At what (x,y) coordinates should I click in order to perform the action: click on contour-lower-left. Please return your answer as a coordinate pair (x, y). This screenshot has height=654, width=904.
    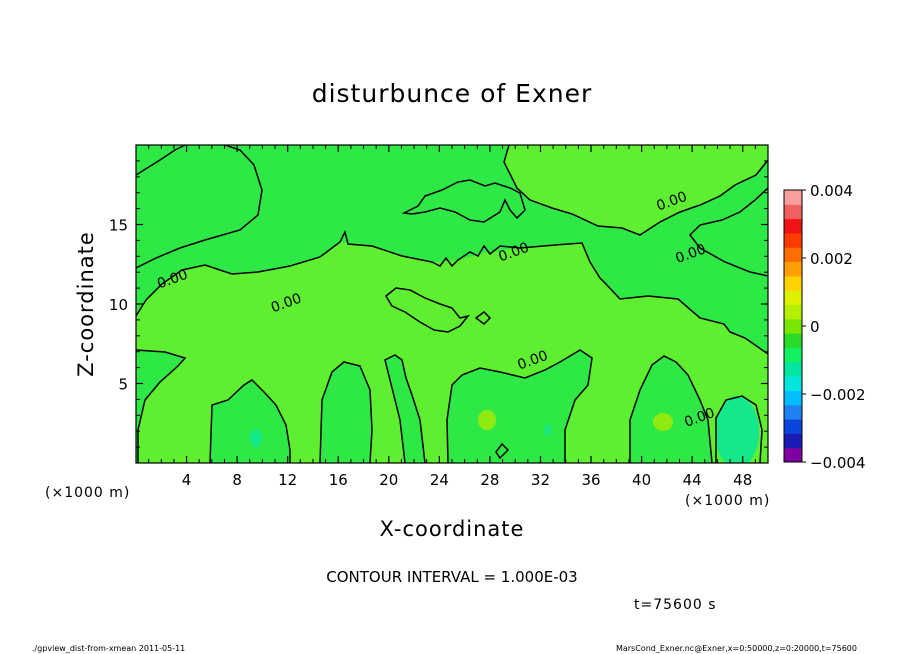
    Looking at the image, I should click on (161, 406).